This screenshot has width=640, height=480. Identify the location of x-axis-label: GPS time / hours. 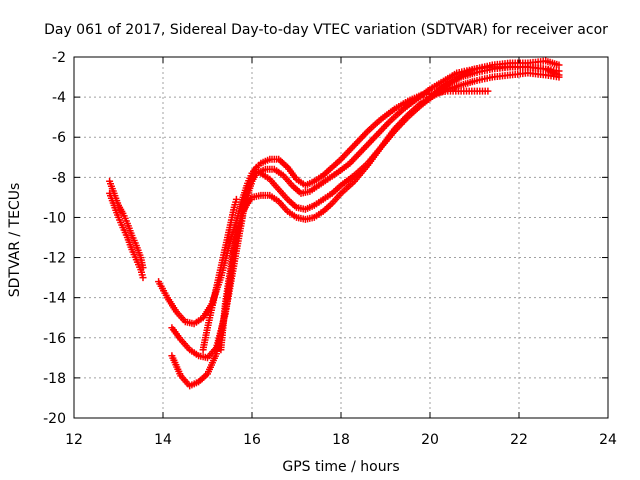
(340, 467).